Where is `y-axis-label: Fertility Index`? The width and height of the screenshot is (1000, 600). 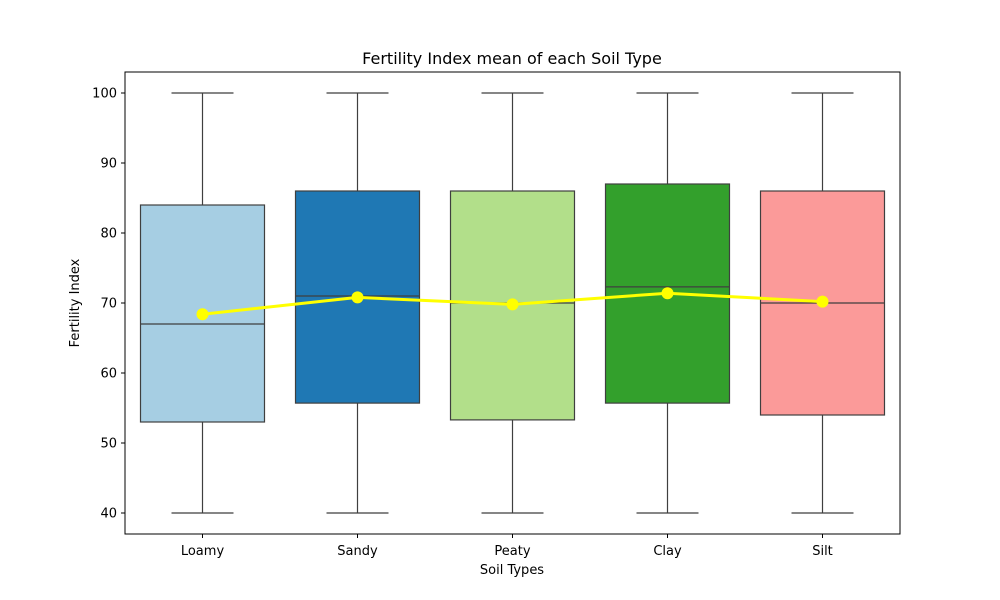
y-axis-label: Fertility Index is located at coordinates (75, 302).